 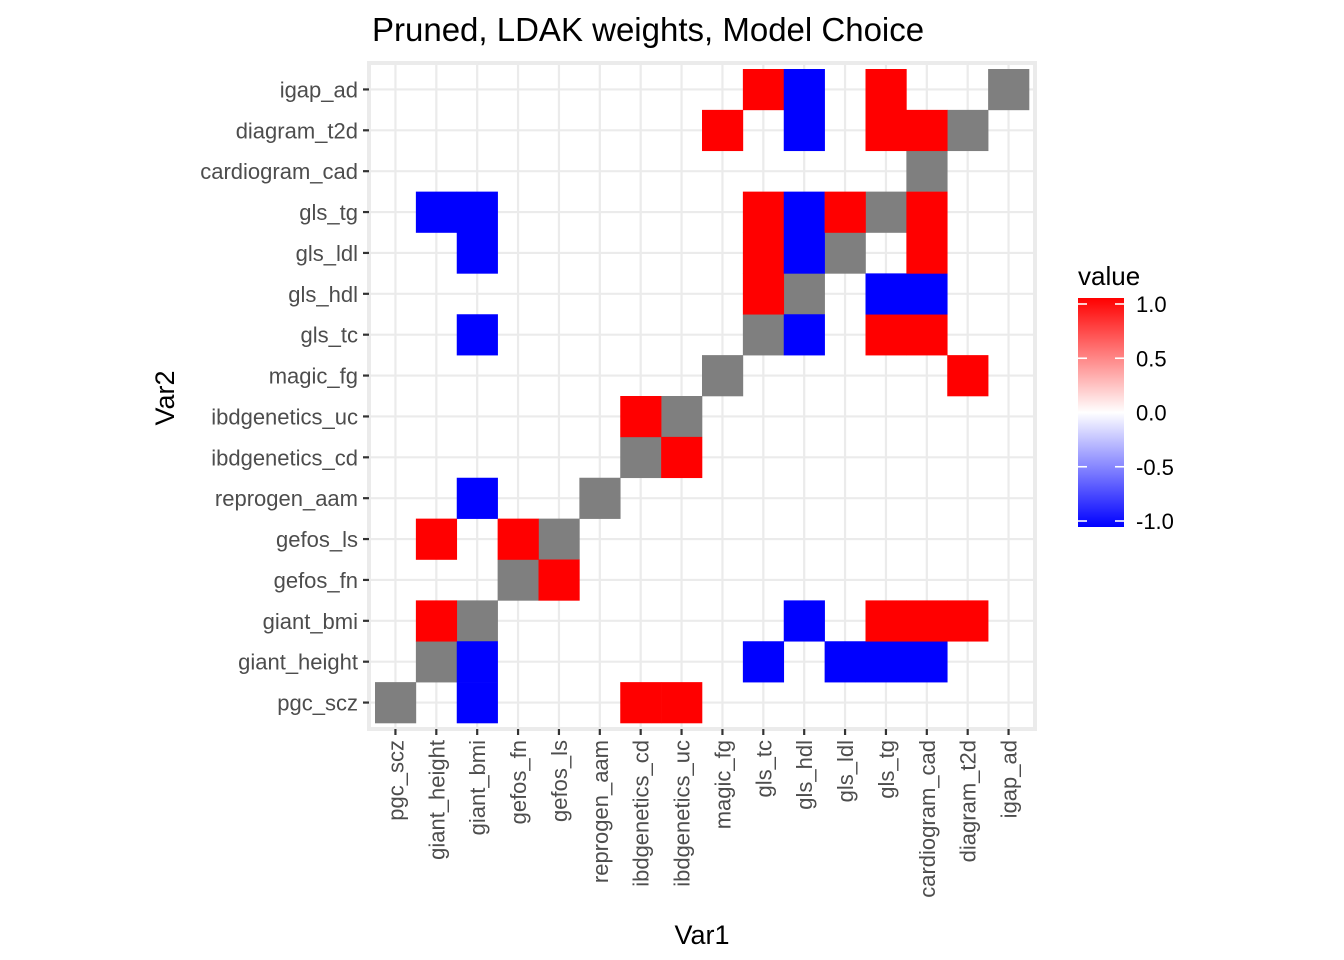 What do you see at coordinates (1109, 276) in the screenshot?
I see `legend-title: value` at bounding box center [1109, 276].